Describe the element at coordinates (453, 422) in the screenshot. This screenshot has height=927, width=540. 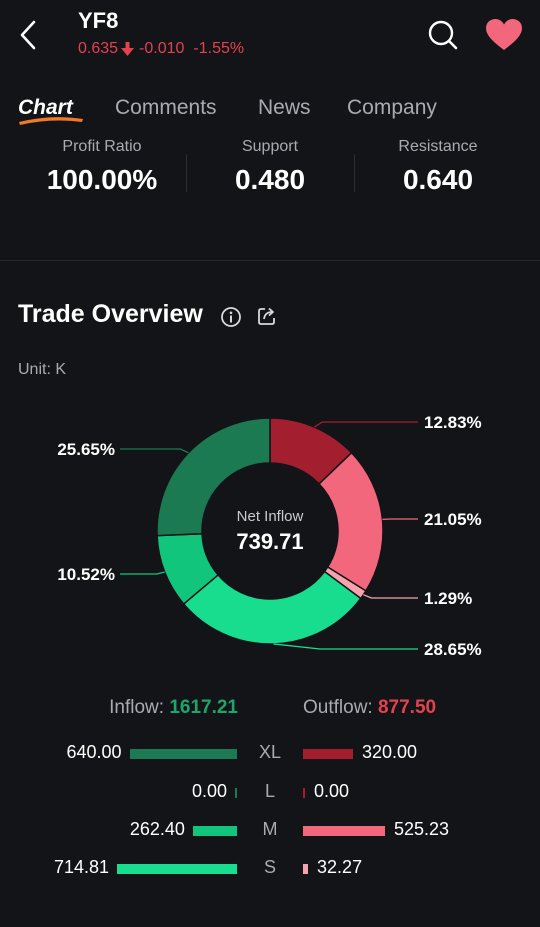
I see `donut-slice-label: 12.83%` at that location.